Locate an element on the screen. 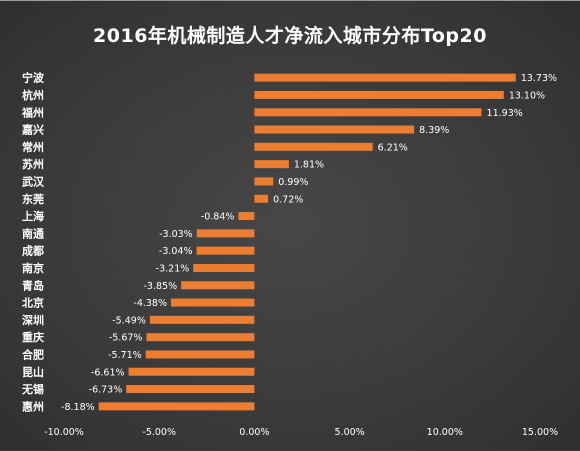 The image size is (580, 451). category-label: 无锡 is located at coordinates (32, 389).